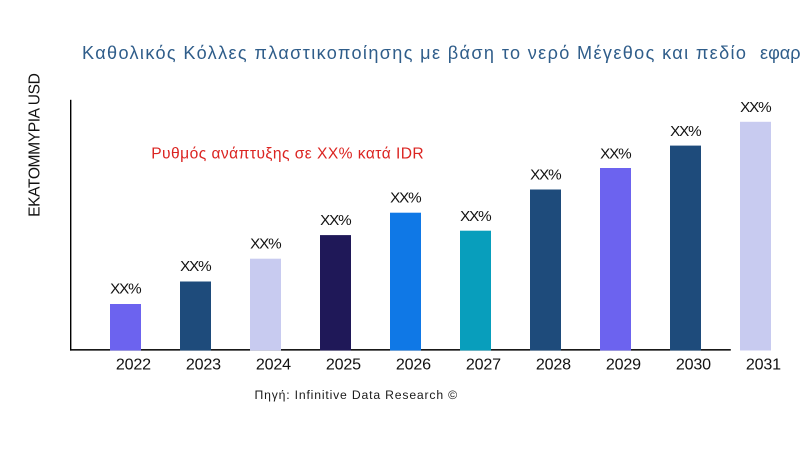  I want to click on svg-text: 2027, so click(483, 365).